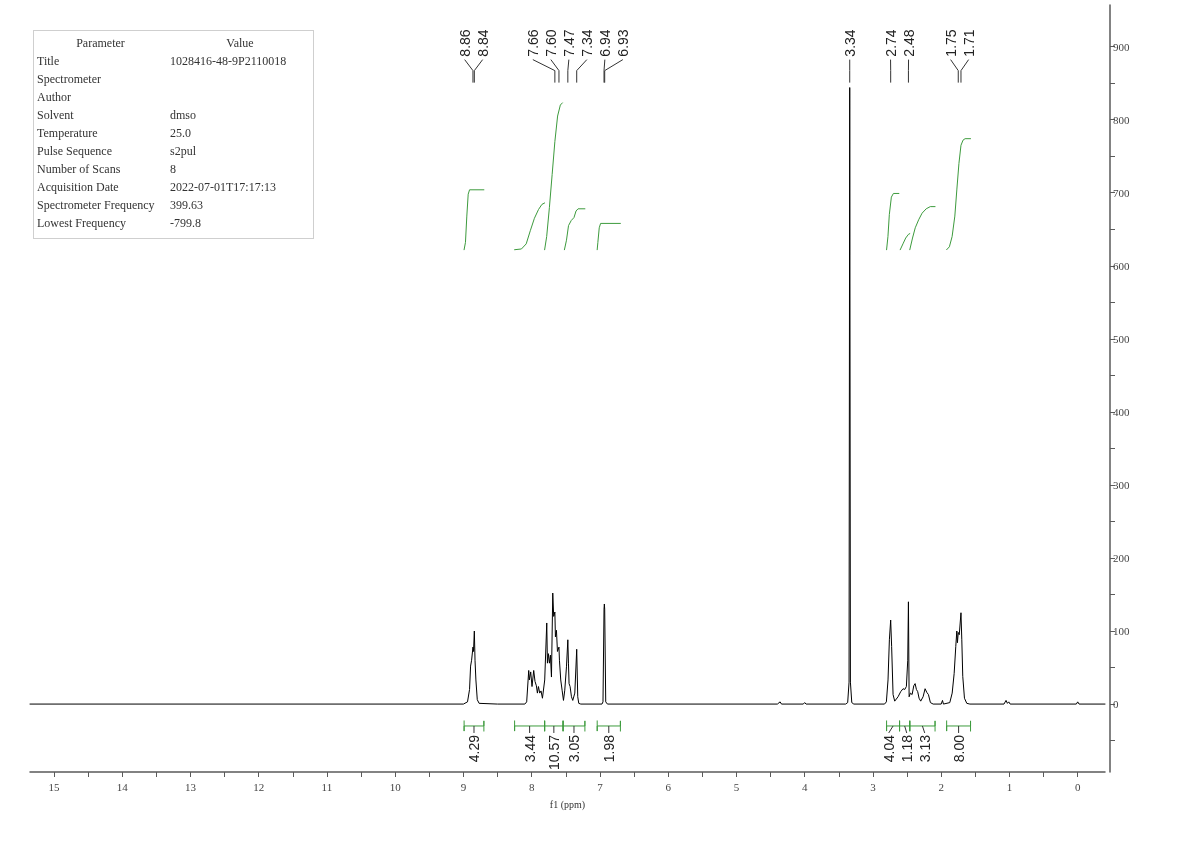 The width and height of the screenshot is (1190, 841). I want to click on x-tick-label: 14, so click(122, 786).